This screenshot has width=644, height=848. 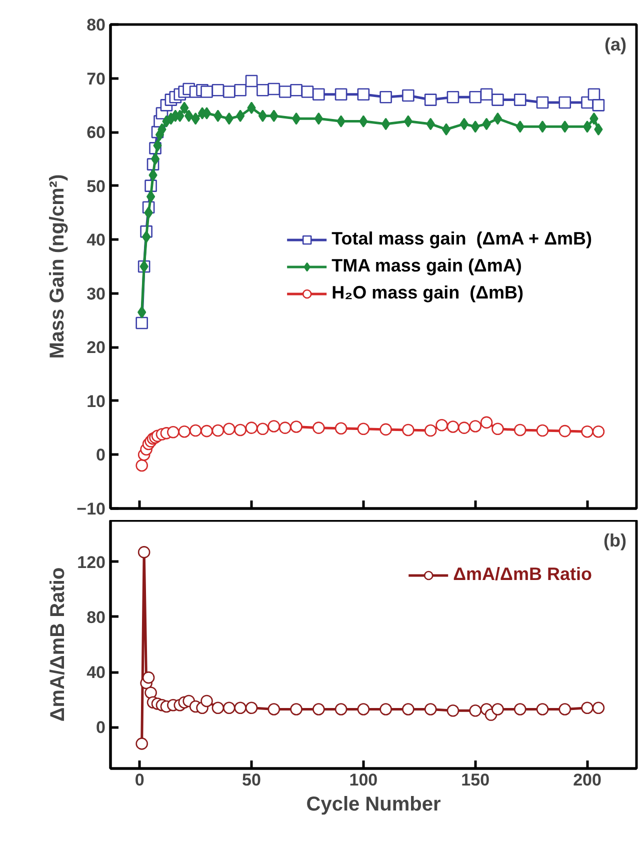 What do you see at coordinates (522, 574) in the screenshot?
I see `legend-label: ΔmA/ΔmB Ratio` at bounding box center [522, 574].